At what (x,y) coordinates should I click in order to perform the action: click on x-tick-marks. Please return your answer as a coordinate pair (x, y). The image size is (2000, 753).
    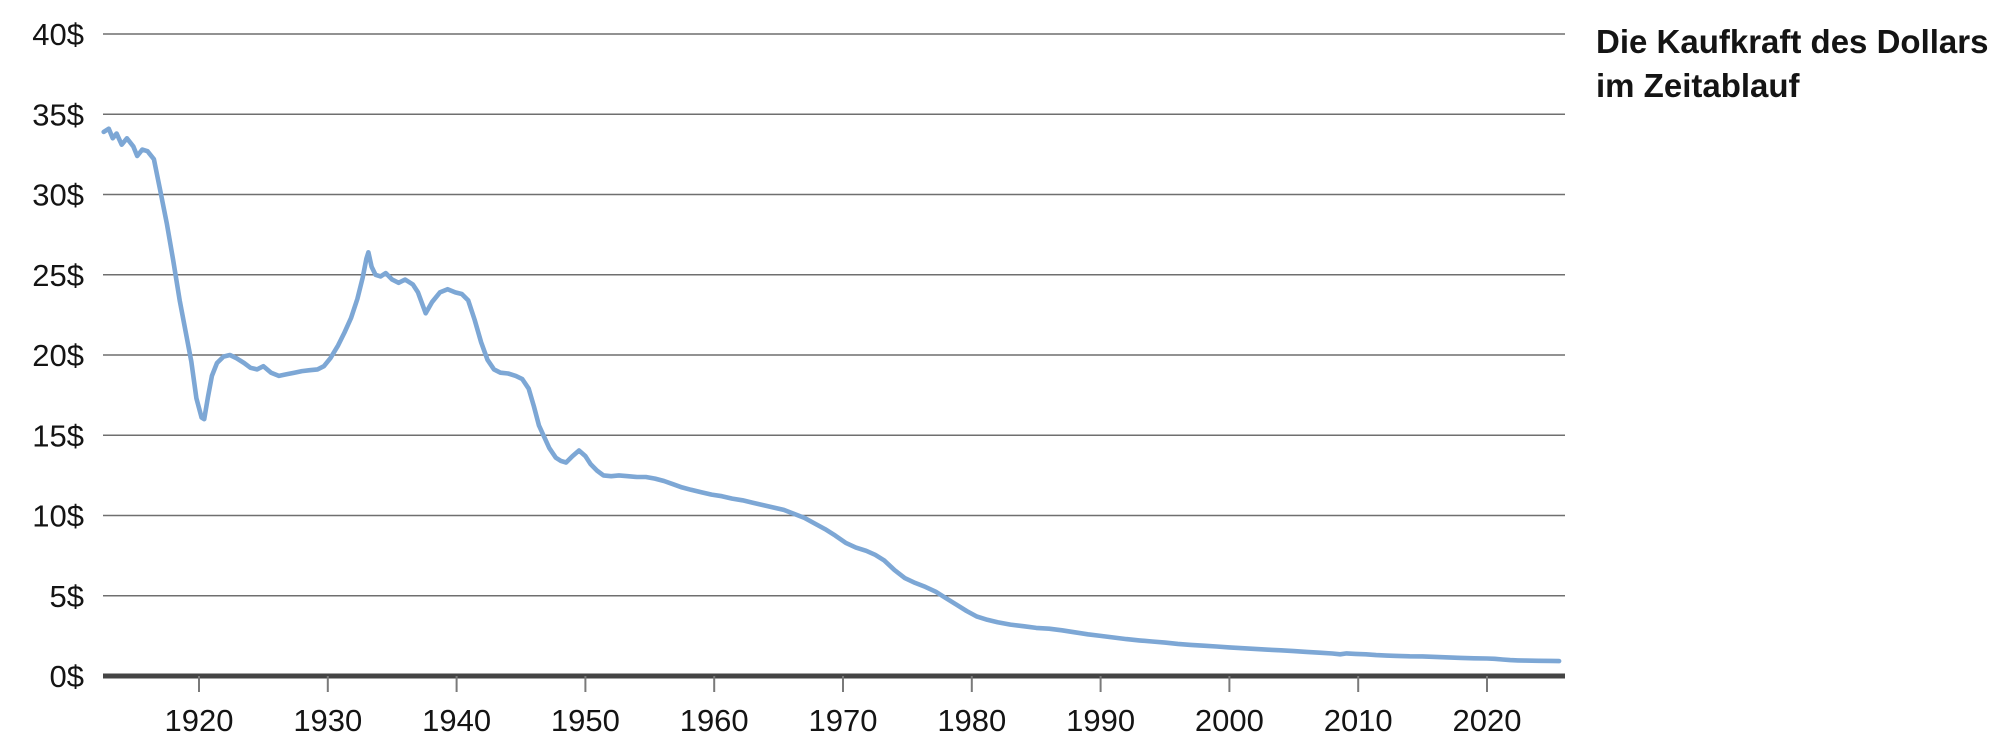
    Looking at the image, I should click on (843, 684).